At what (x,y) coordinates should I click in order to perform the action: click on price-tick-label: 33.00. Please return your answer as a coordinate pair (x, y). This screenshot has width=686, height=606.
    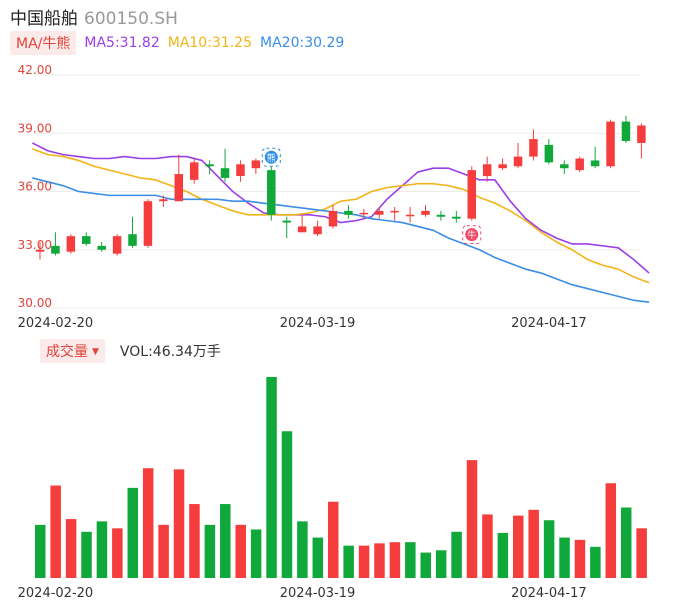
    Looking at the image, I should click on (35, 245).